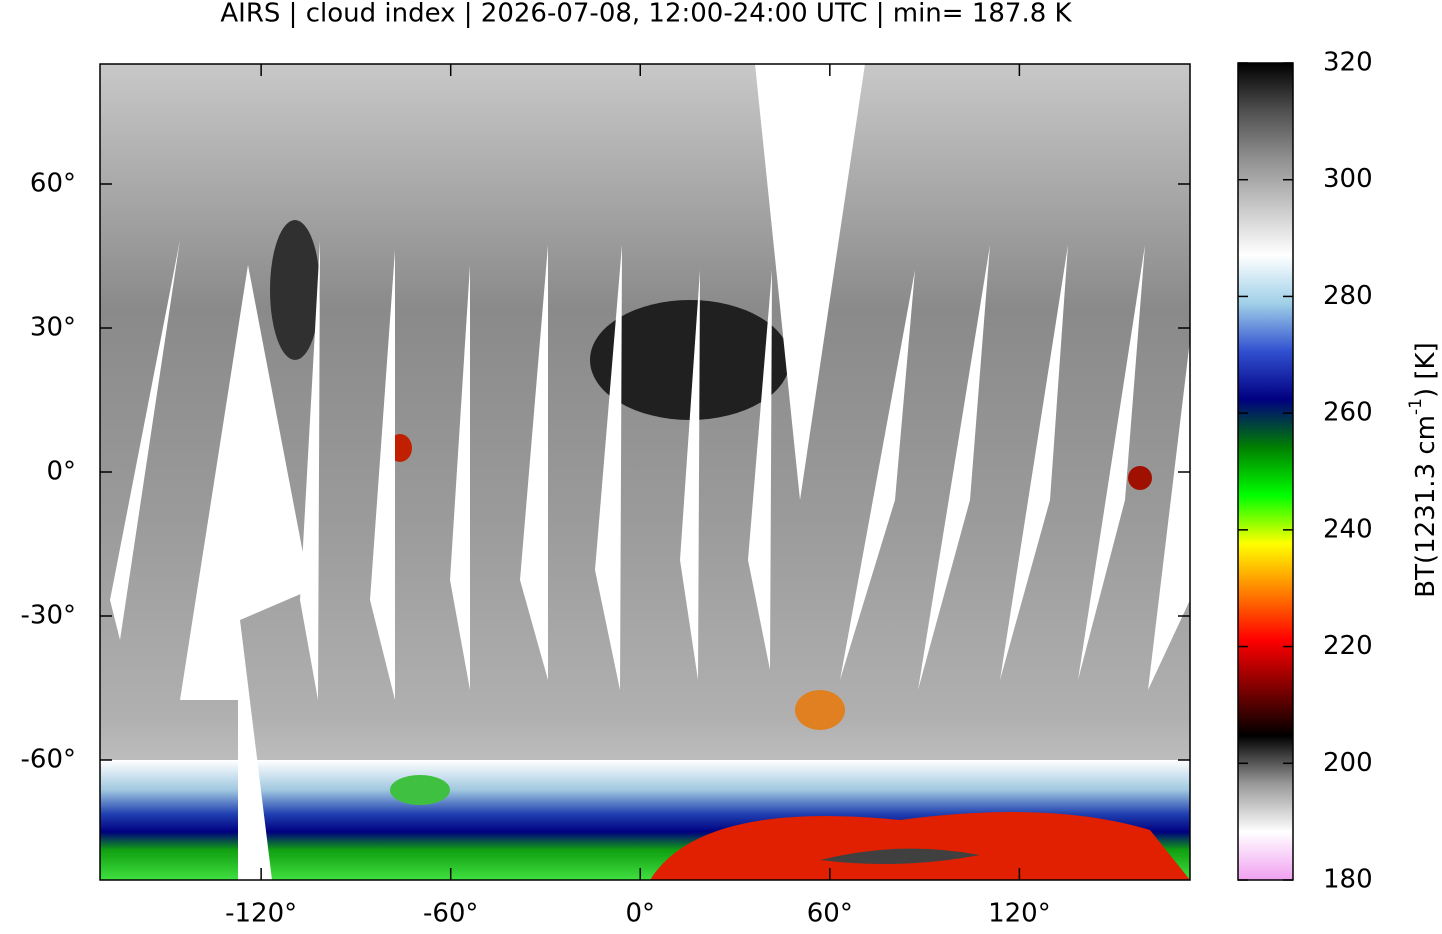  I want to click on colorbar-label: BT(1231.3 cm-1) [K], so click(1423, 469).